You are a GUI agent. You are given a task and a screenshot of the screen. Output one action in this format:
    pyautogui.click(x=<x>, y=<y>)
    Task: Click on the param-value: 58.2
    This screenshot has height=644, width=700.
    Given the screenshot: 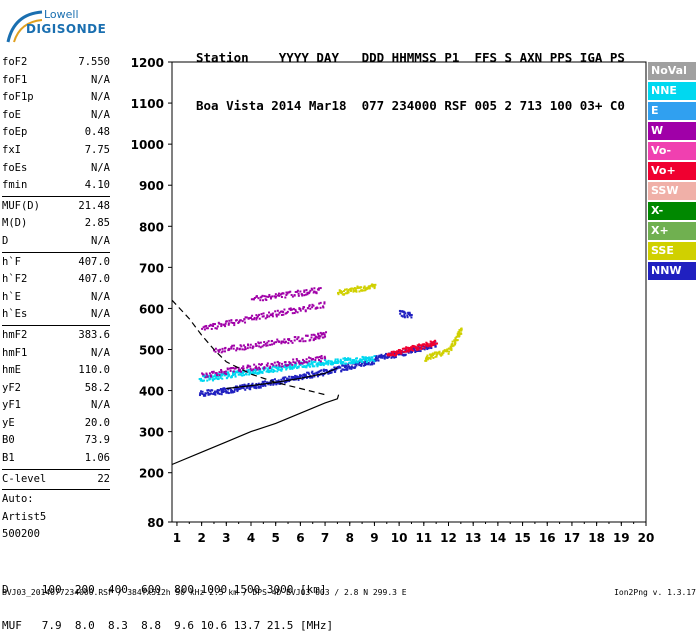 What is the action you would take?
    pyautogui.click(x=97, y=387)
    